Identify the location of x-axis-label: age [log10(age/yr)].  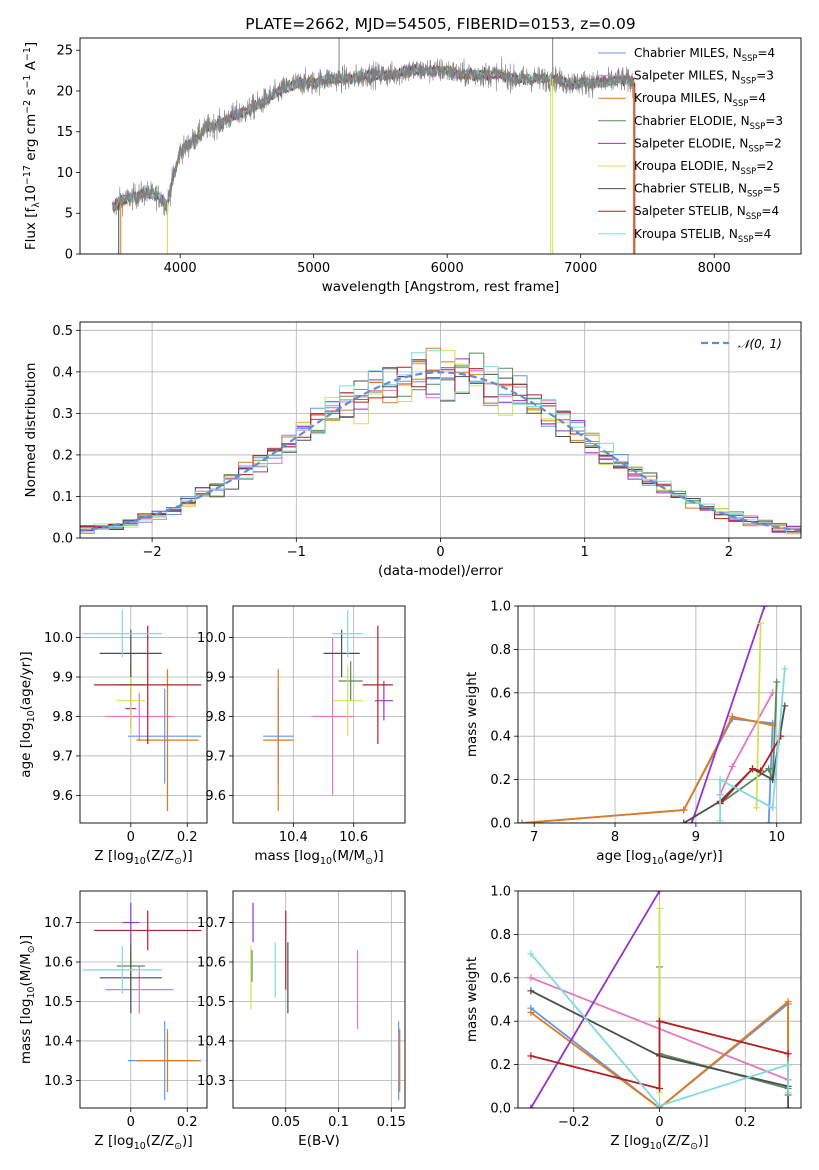
(659, 857).